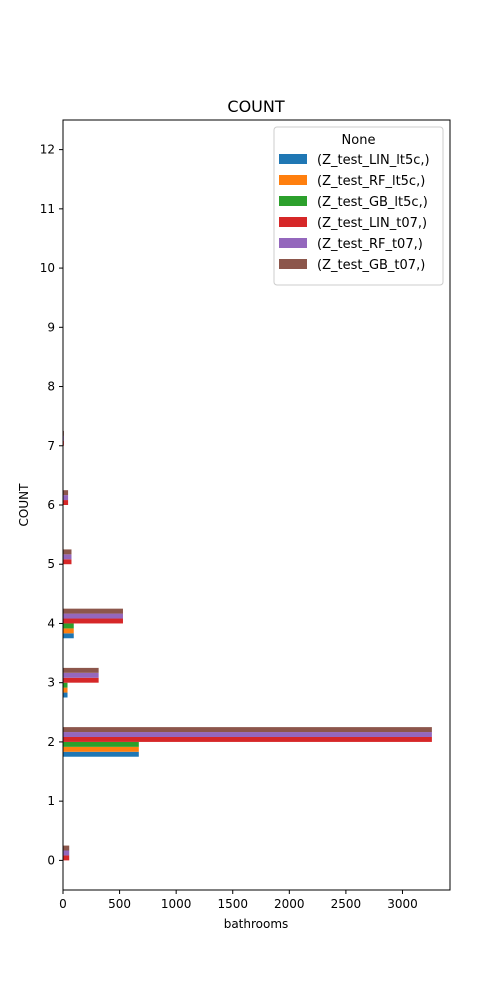 The image size is (500, 1000). I want to click on x-axis-label: bathrooms, so click(256, 924).